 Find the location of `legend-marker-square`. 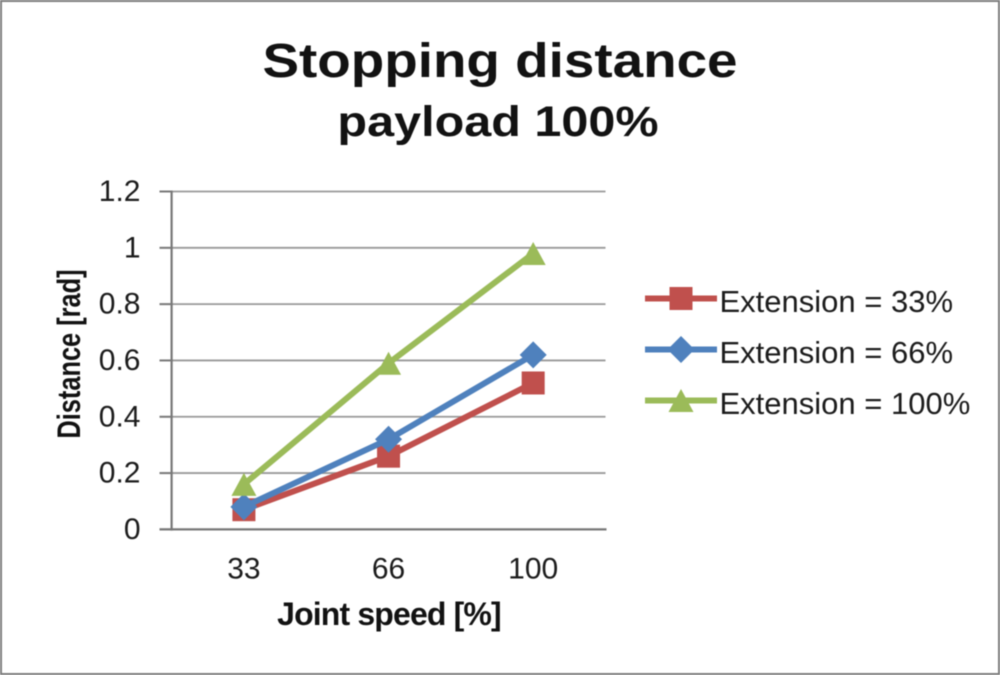

legend-marker-square is located at coordinates (681, 298).